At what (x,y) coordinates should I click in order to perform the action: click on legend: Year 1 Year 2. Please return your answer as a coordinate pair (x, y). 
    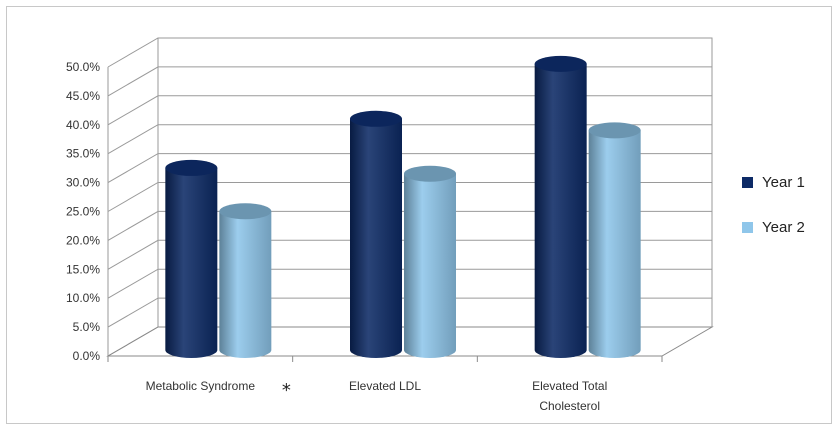
    Looking at the image, I should click on (773, 205).